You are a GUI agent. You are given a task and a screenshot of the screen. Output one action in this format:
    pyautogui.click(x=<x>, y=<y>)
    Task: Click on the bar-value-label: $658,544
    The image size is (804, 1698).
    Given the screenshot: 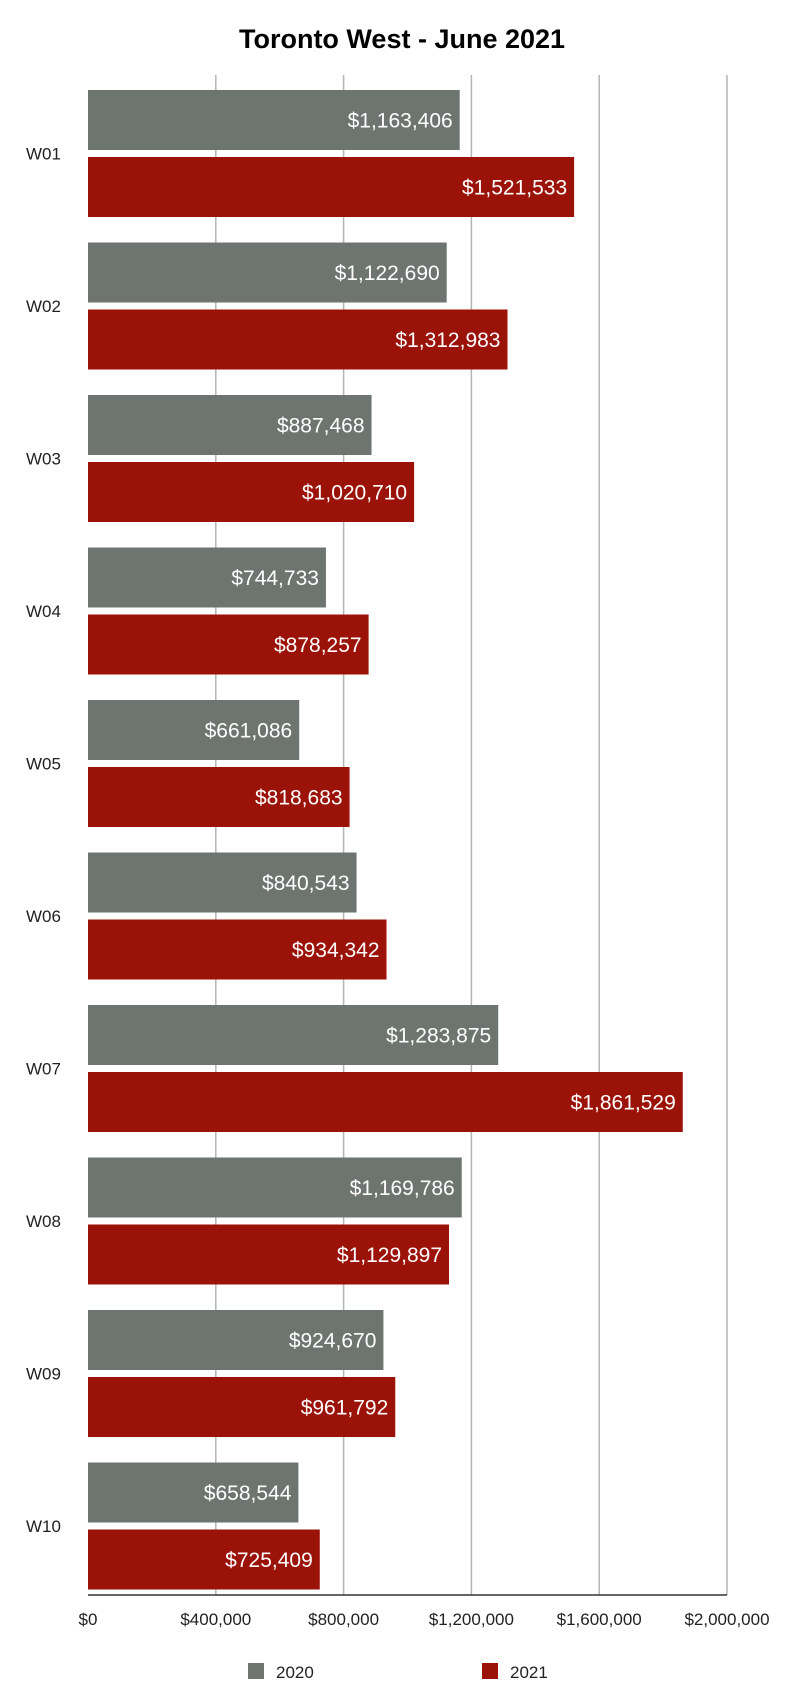 What is the action you would take?
    pyautogui.click(x=248, y=1493)
    